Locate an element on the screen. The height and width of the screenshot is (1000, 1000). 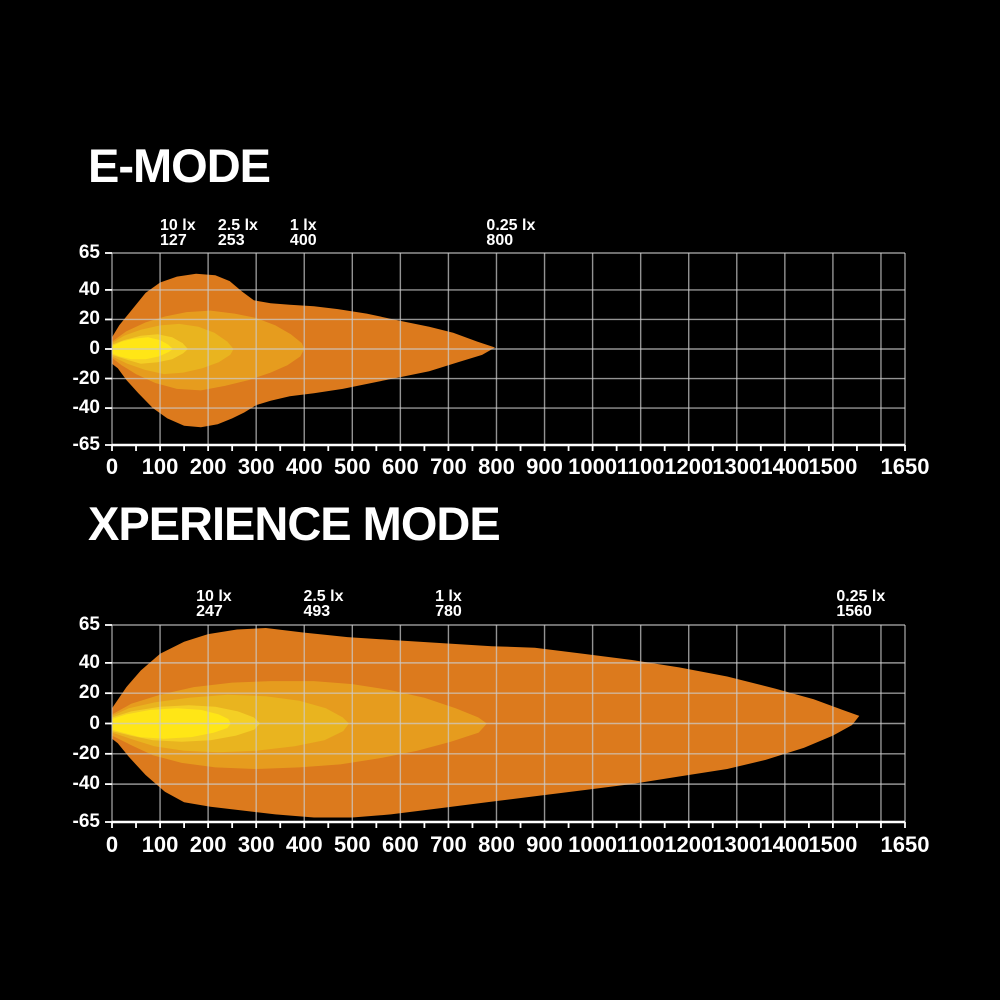
chart-title-xperience: XPERIENCE MODE is located at coordinates (294, 523).